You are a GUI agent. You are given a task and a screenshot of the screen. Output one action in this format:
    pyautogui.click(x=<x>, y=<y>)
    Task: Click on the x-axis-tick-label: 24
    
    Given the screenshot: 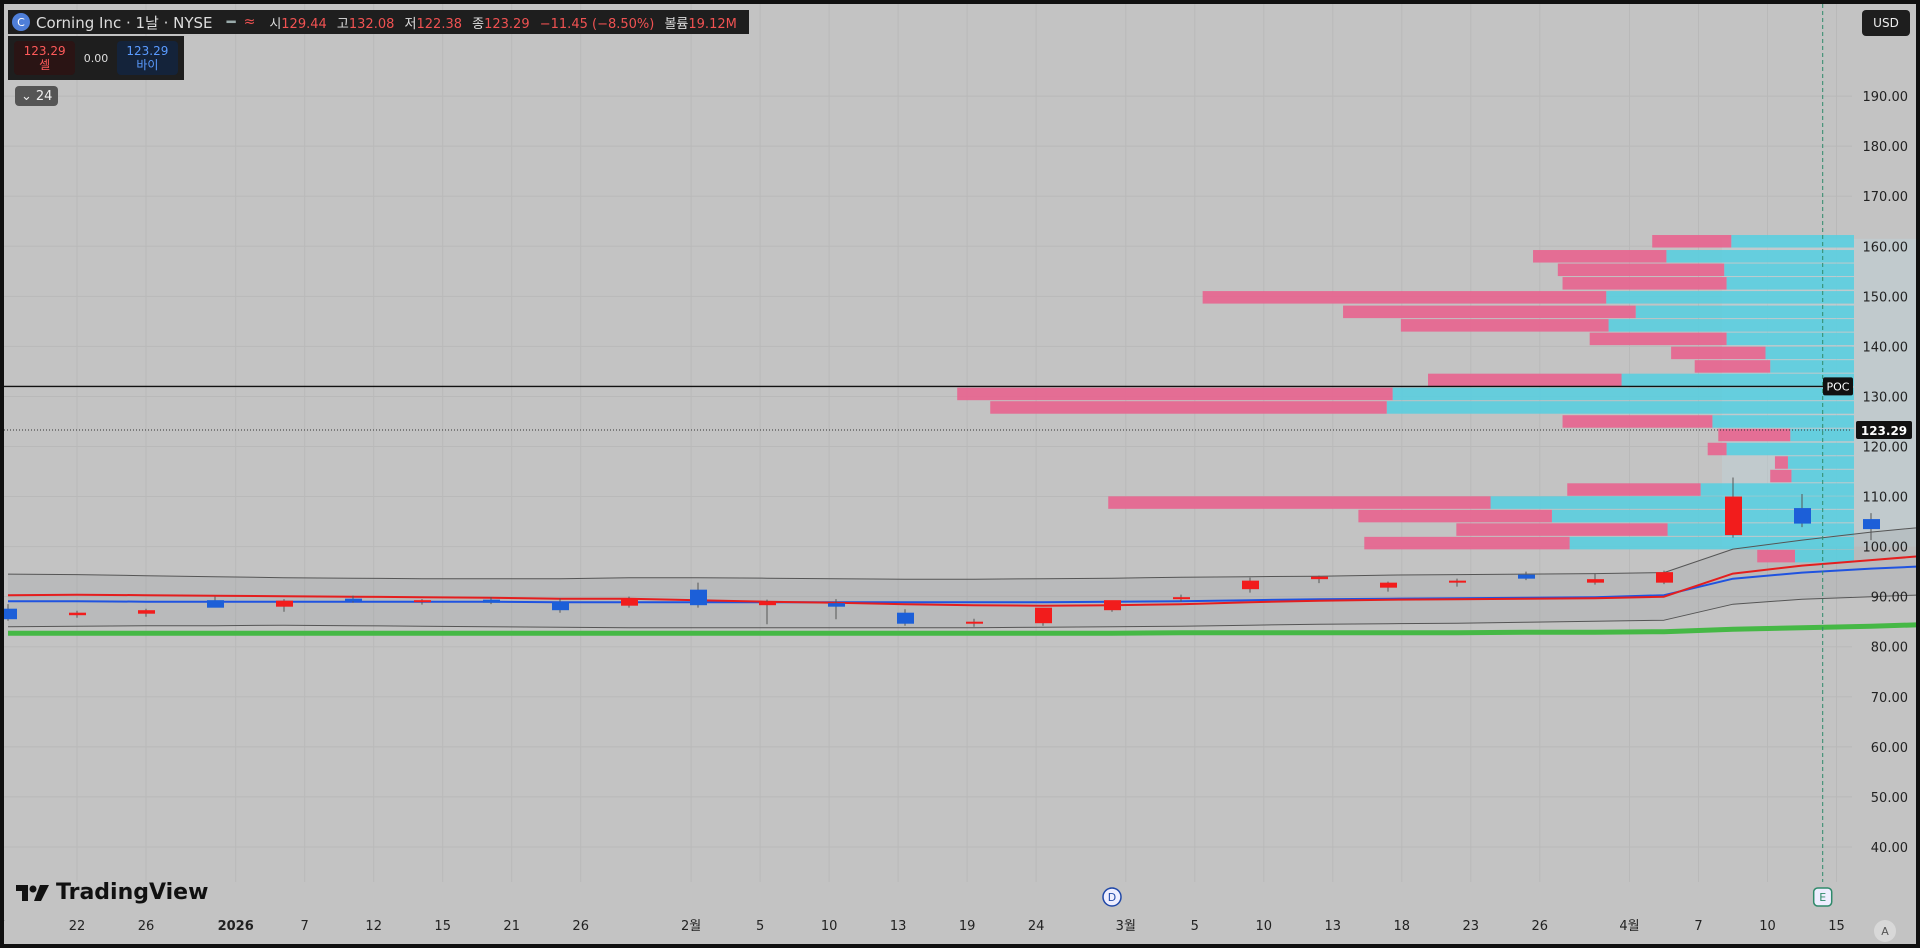 What is the action you would take?
    pyautogui.click(x=1036, y=926)
    